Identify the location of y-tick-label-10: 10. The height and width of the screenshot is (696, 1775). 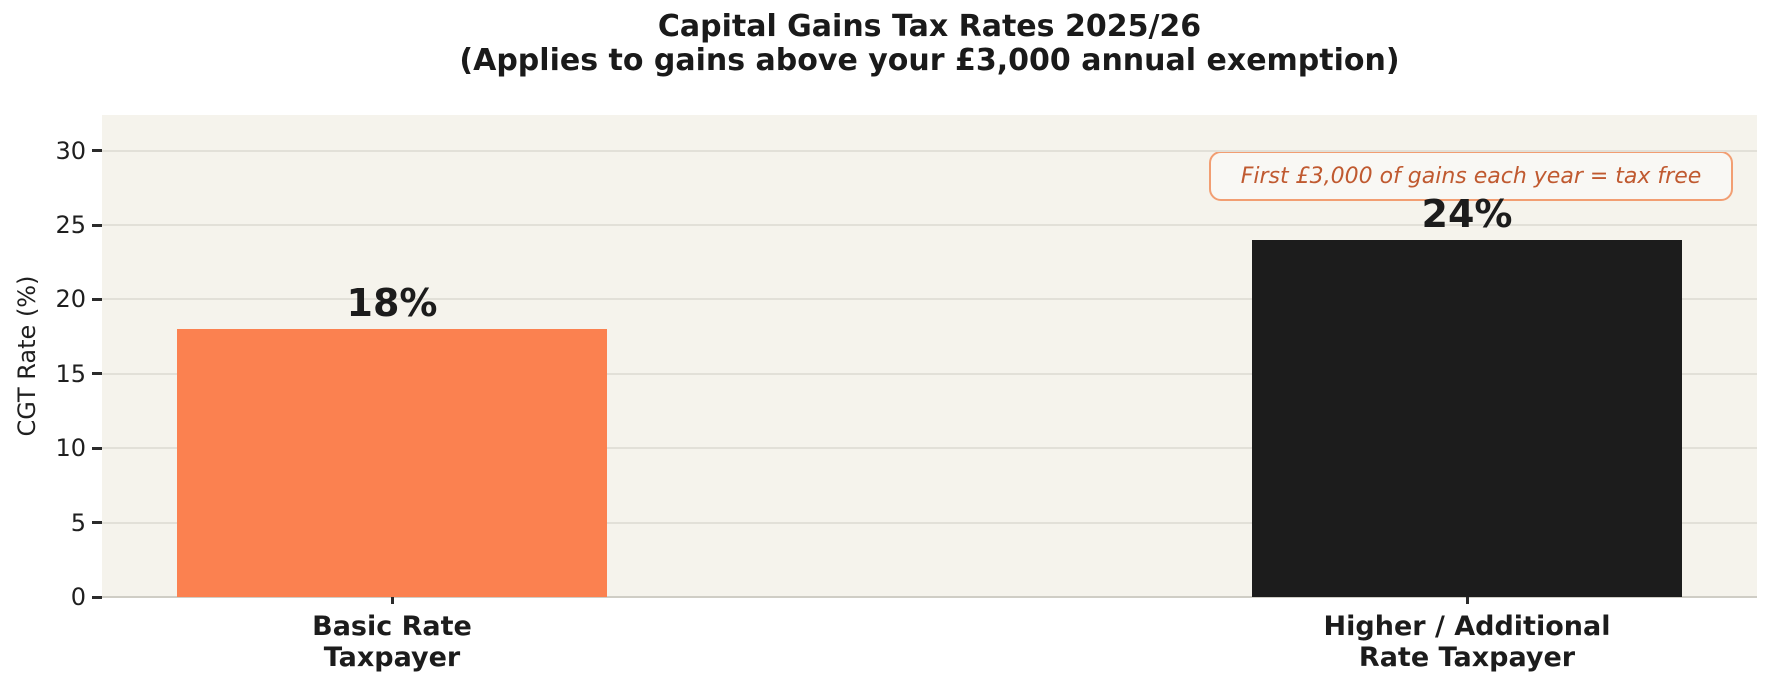
(70, 448).